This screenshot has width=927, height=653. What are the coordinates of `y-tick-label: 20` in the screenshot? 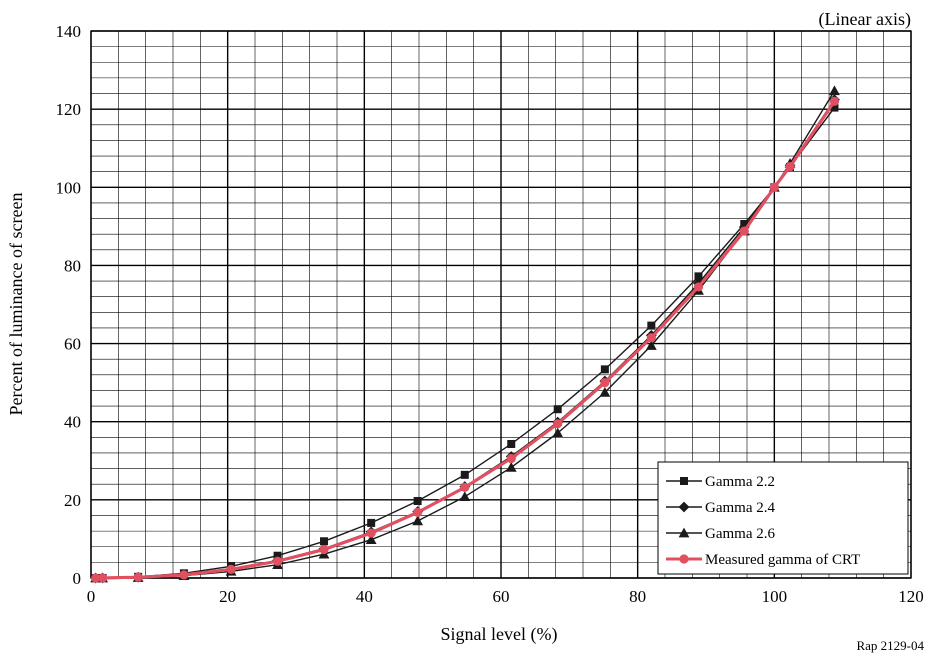 It's located at (72, 500).